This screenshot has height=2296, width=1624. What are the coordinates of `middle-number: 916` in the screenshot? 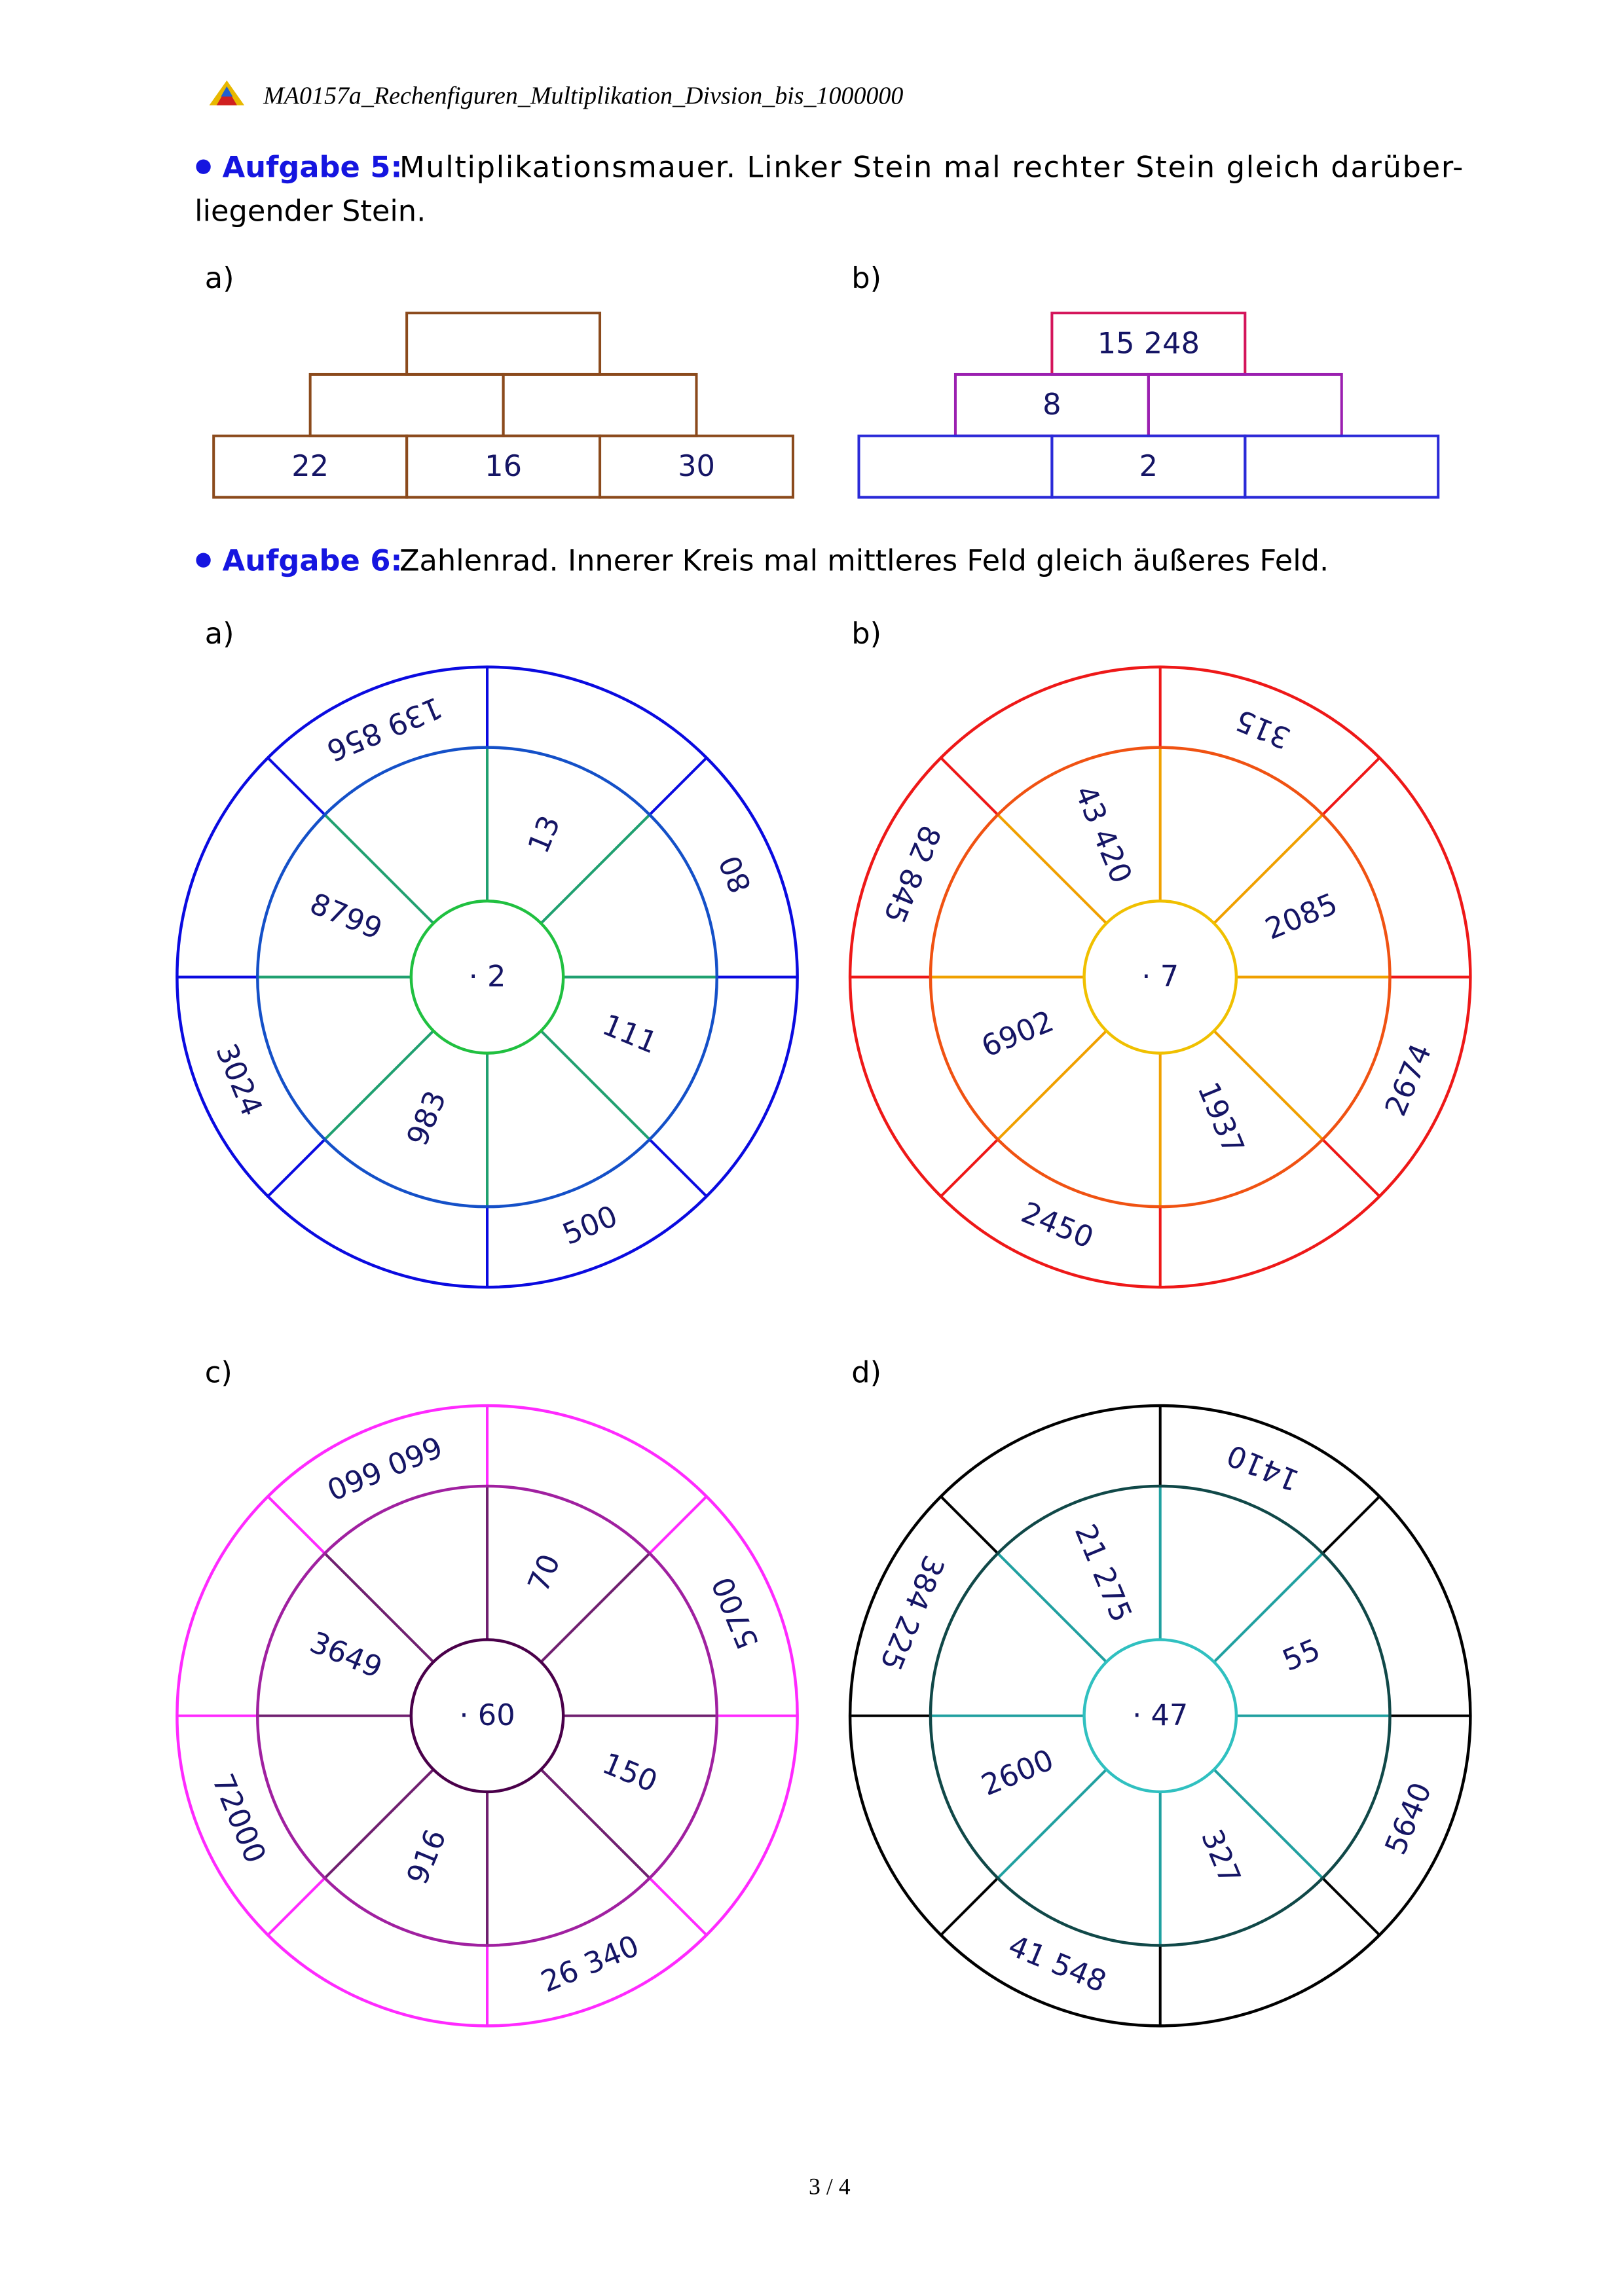 It's located at (426, 1857).